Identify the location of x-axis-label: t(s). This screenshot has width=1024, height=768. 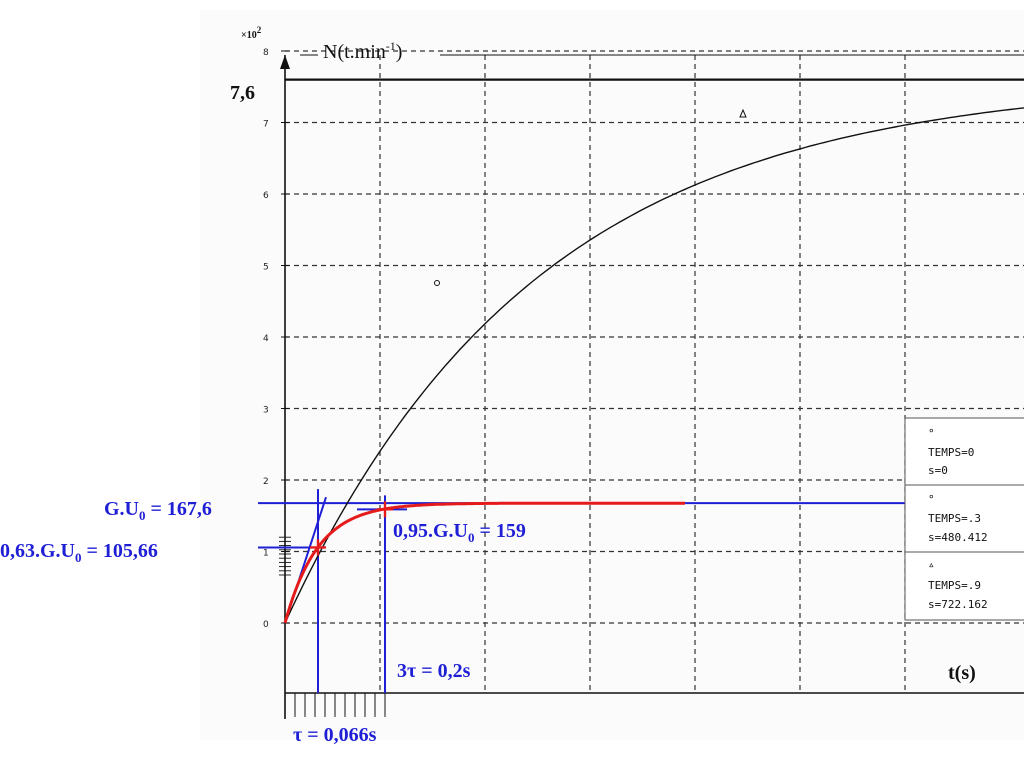
(962, 673).